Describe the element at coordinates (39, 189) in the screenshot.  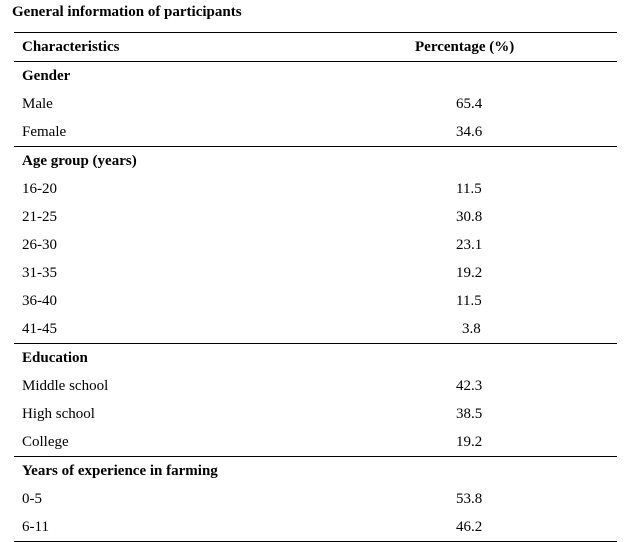
I see `row-label: 16-20` at that location.